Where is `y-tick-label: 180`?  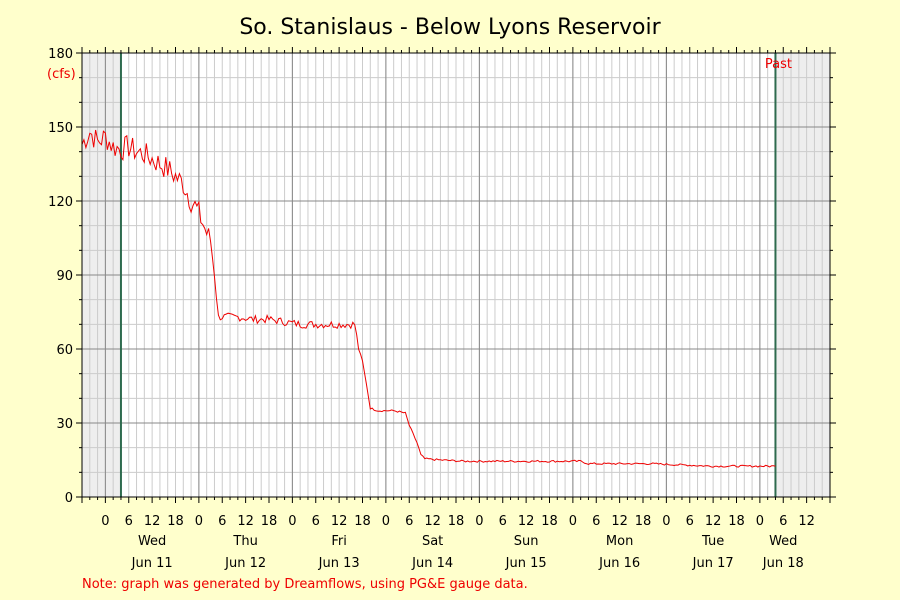
y-tick-label: 180 is located at coordinates (60, 54).